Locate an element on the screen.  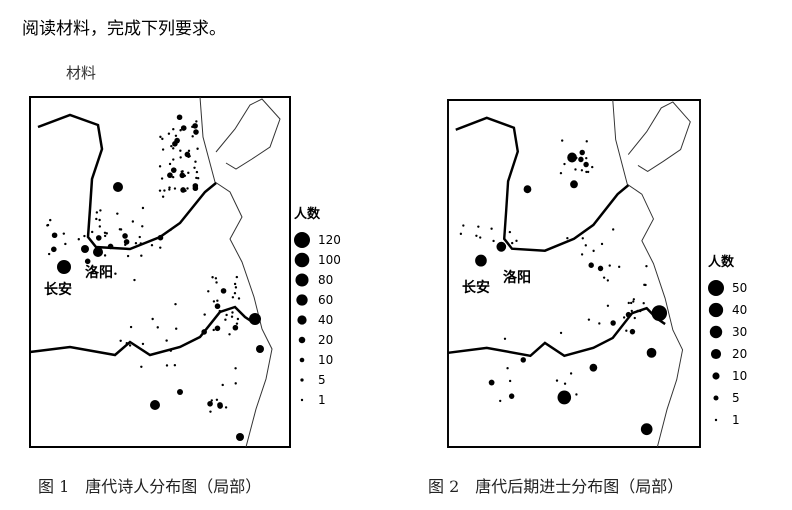
legend-title: 人数 is located at coordinates (721, 262).